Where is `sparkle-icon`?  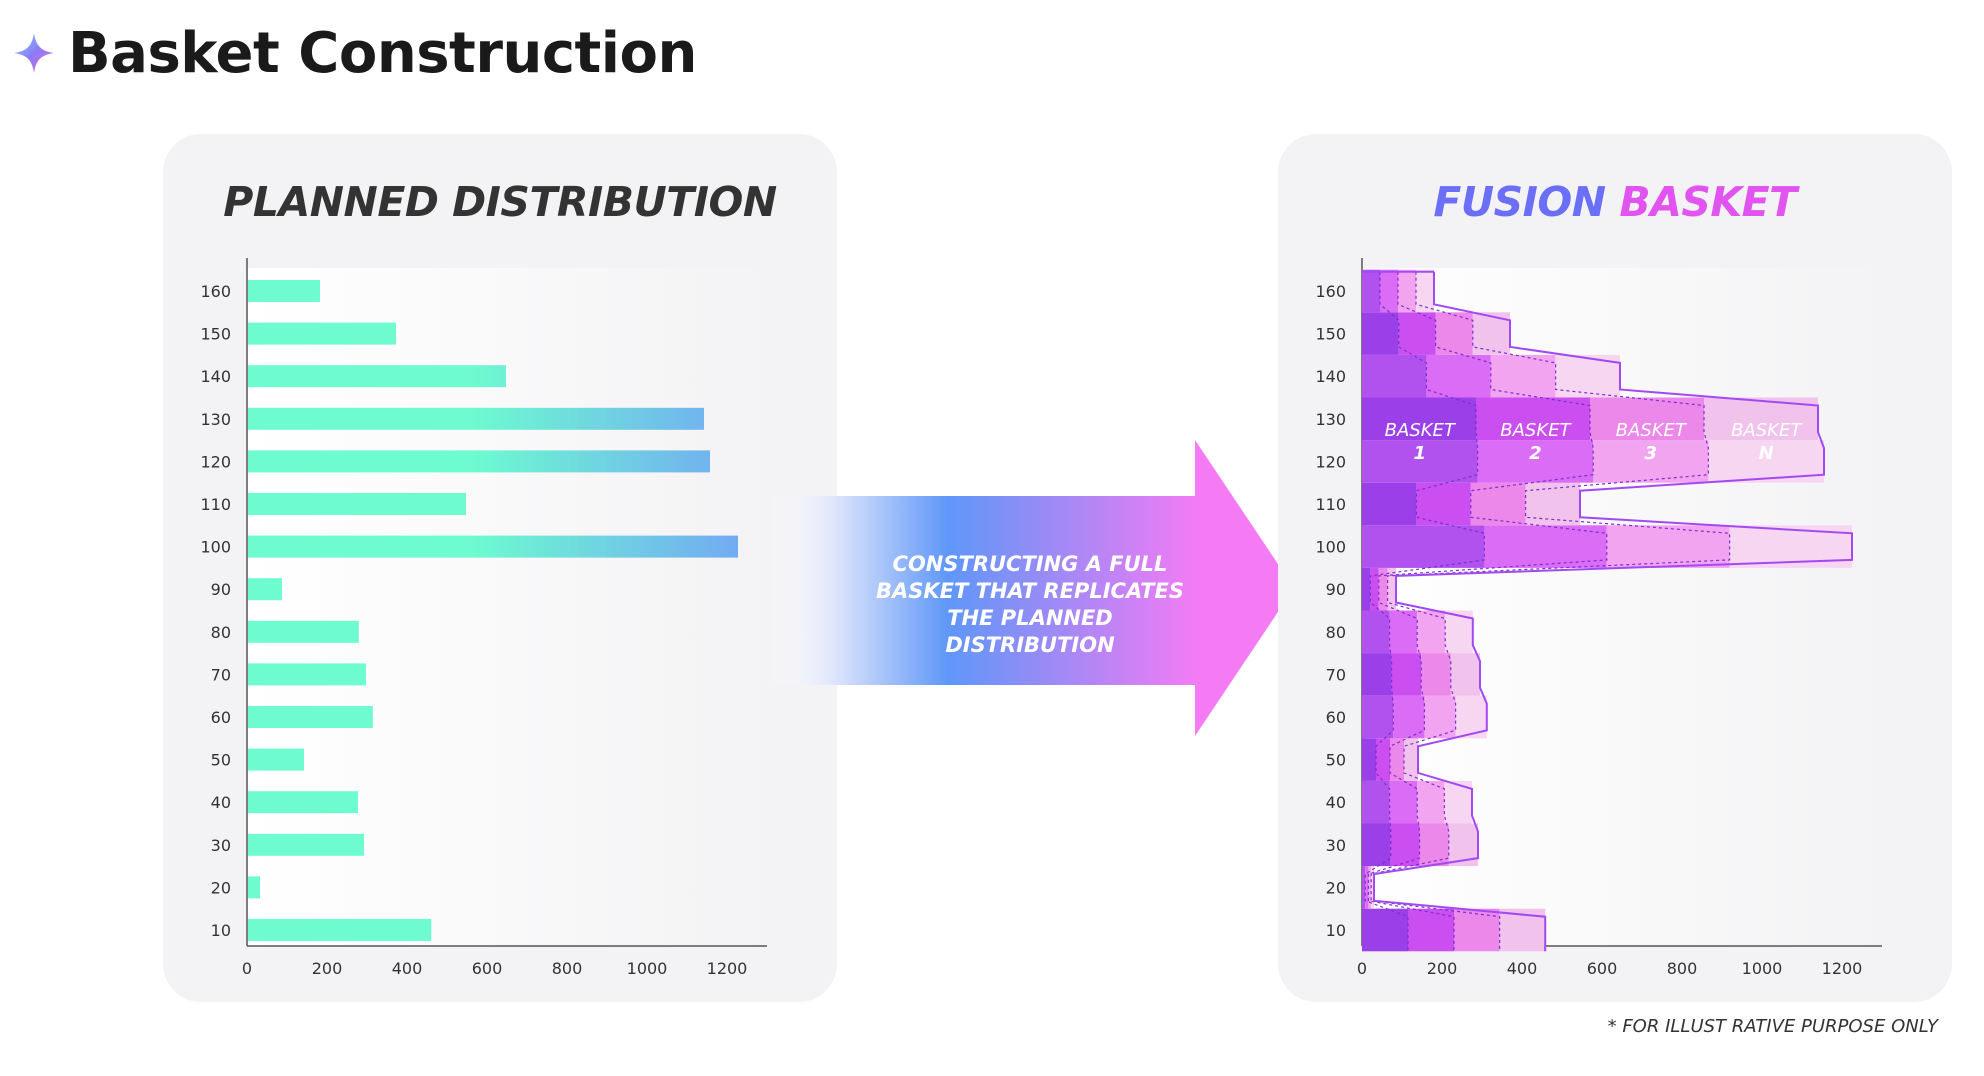
sparkle-icon is located at coordinates (34, 53).